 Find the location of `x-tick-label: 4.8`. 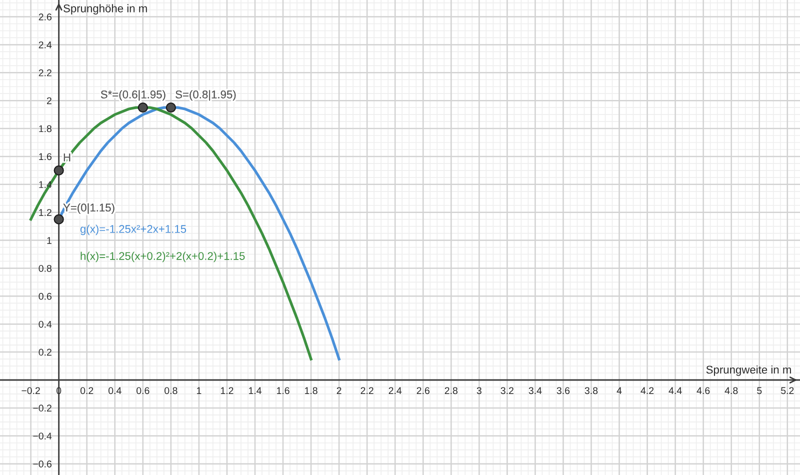

x-tick-label: 4.8 is located at coordinates (731, 390).